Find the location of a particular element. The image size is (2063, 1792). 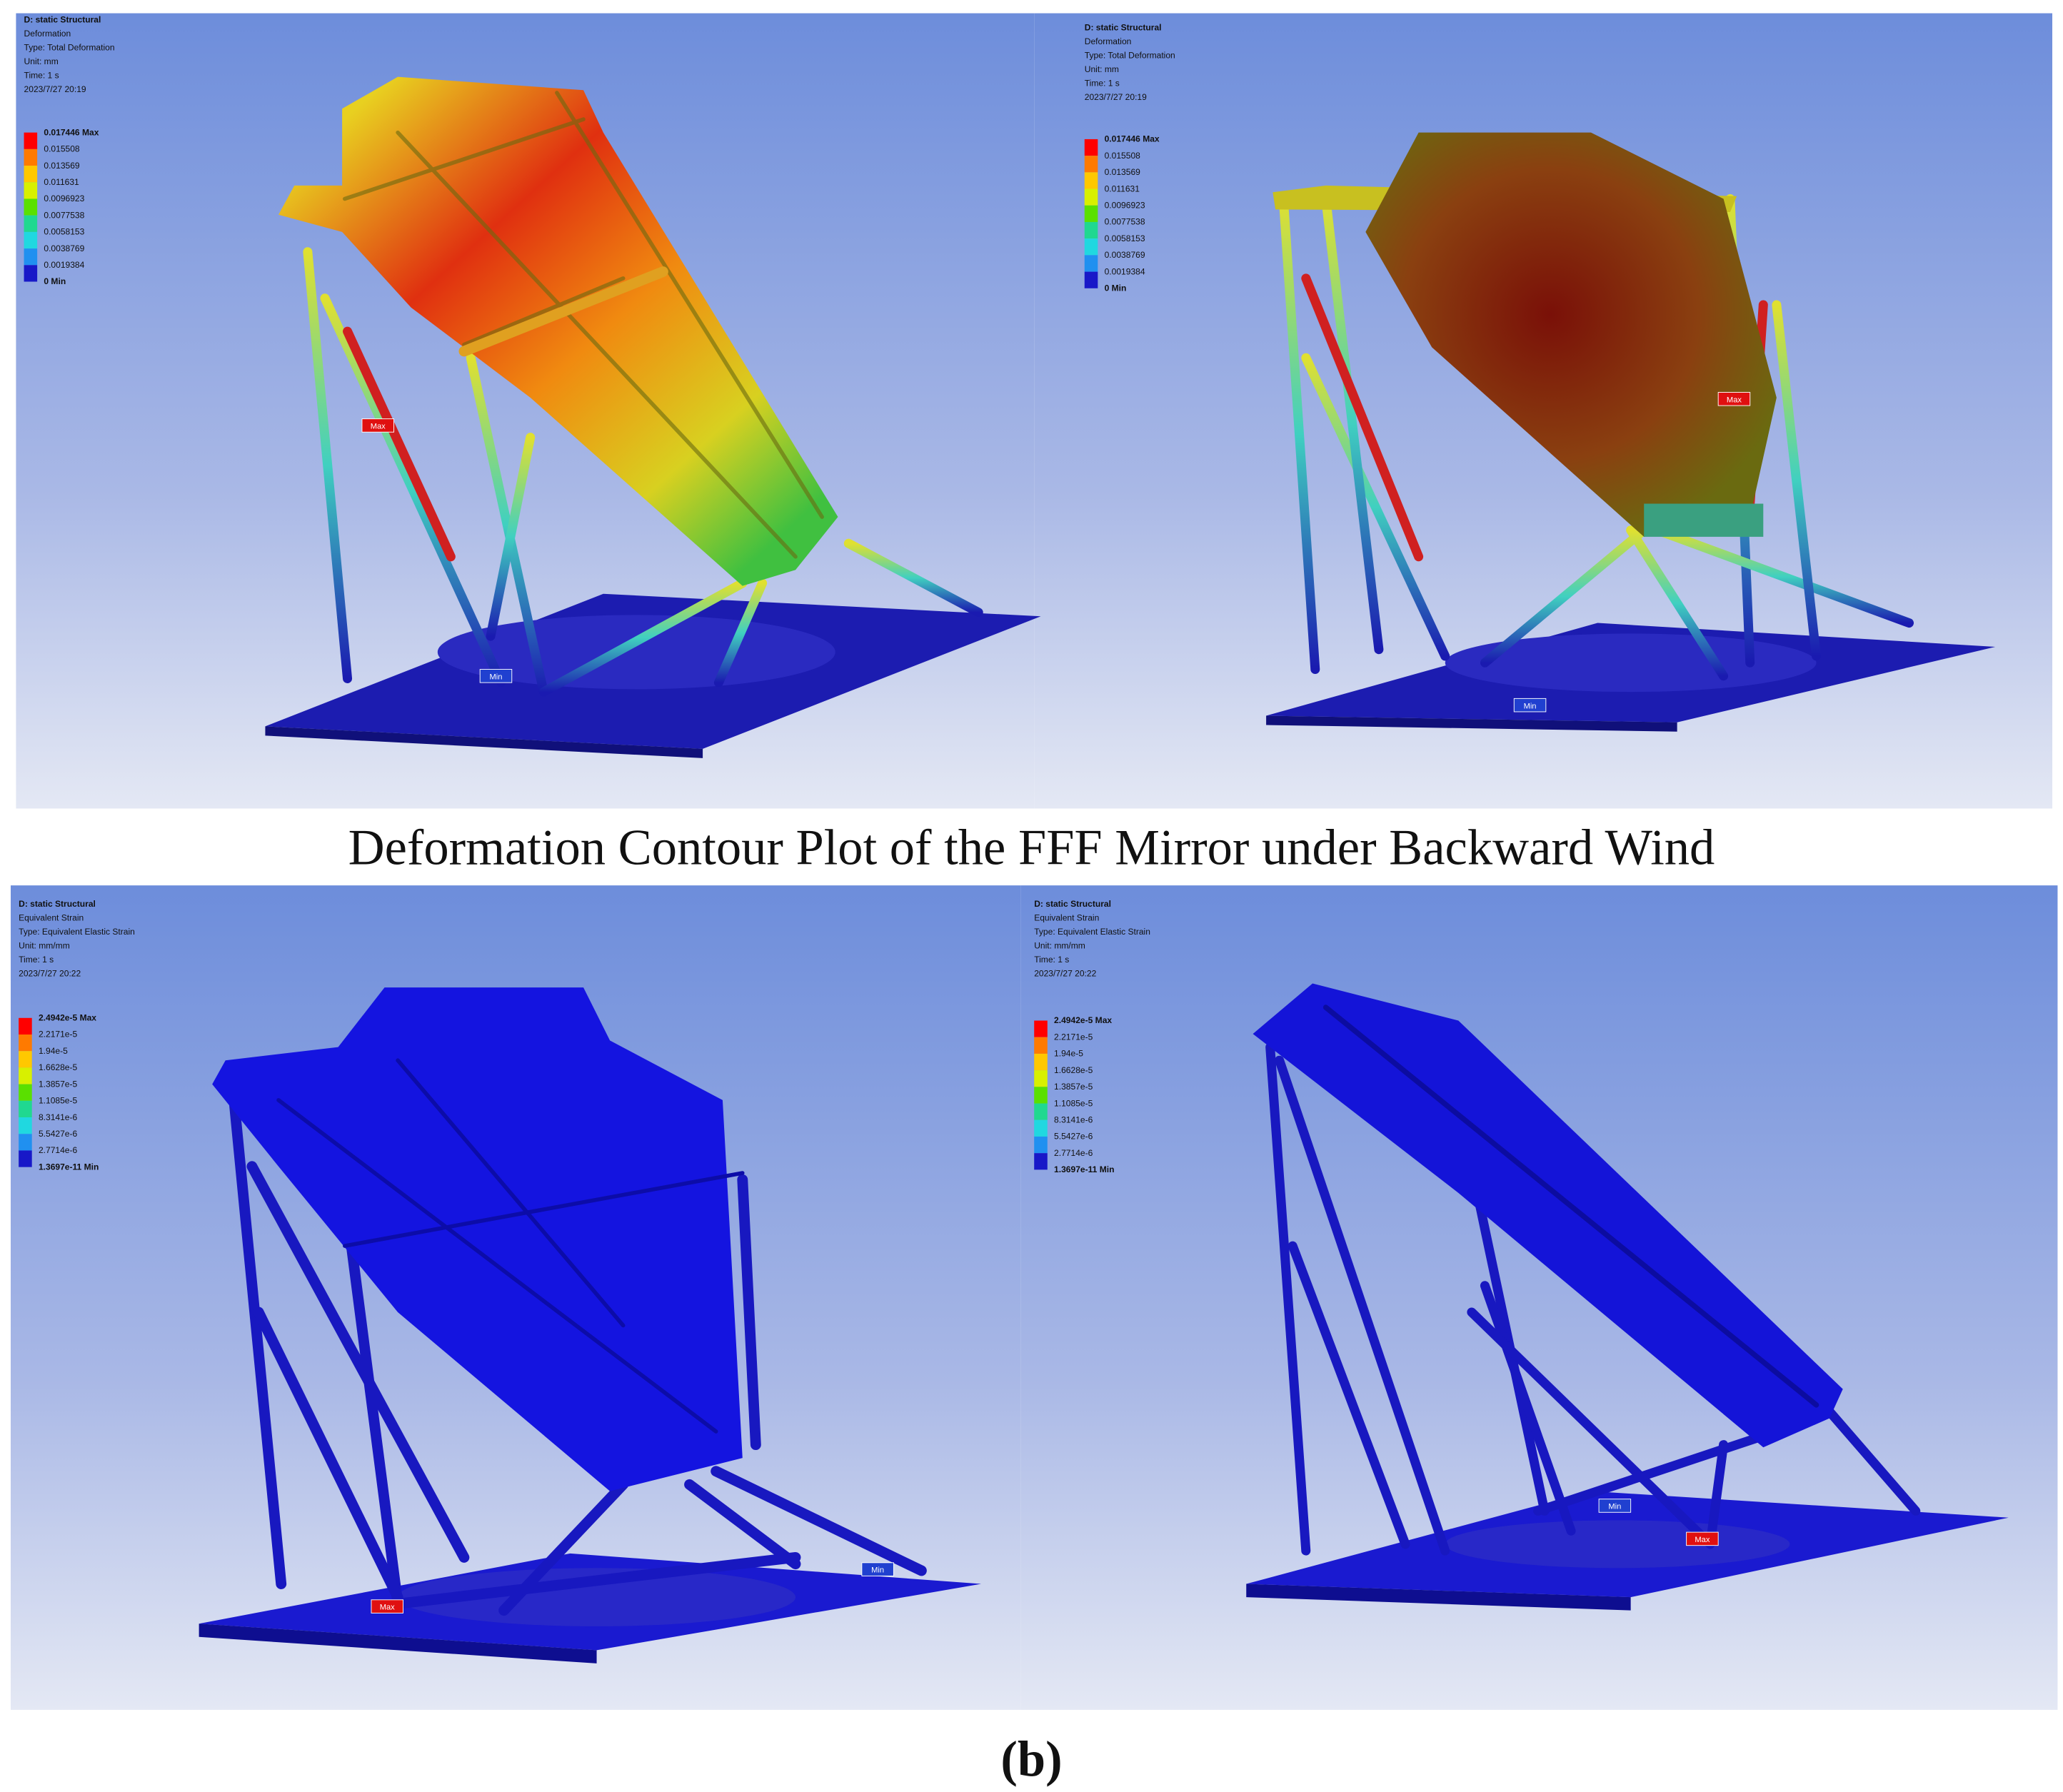

legend-label: 1.3697e-11 Min is located at coordinates (69, 1167).